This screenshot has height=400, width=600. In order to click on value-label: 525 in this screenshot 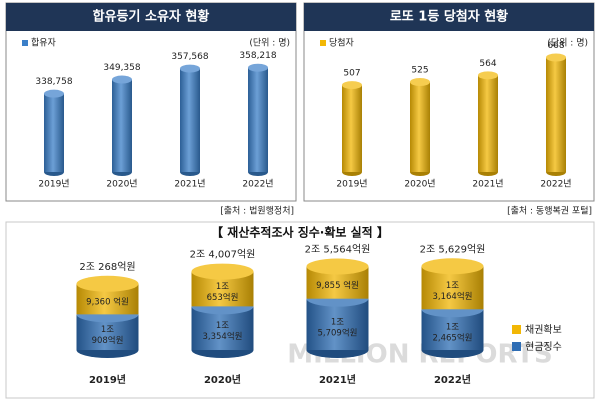, I will do `click(419, 71)`.